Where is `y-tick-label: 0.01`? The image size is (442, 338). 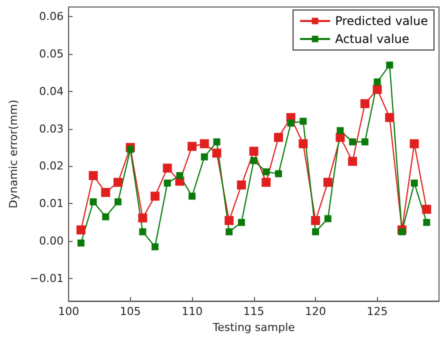
y-tick-label: 0.01 is located at coordinates (51, 203).